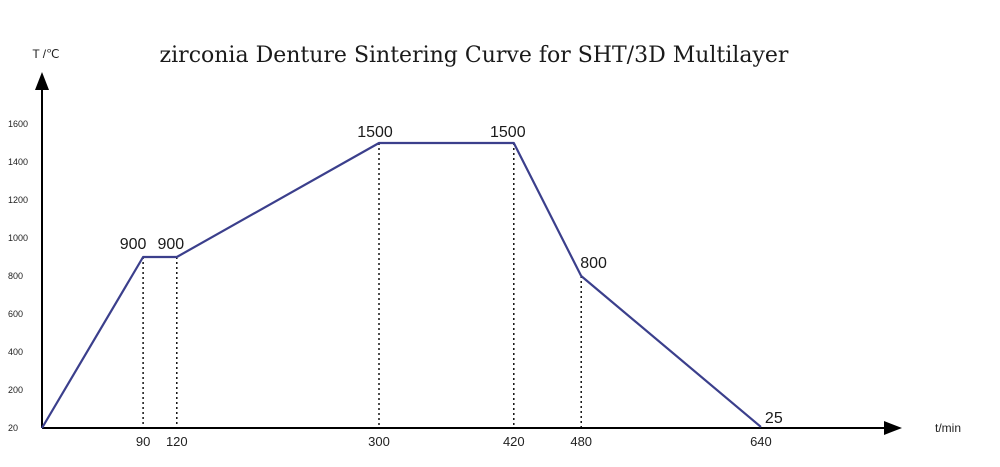  Describe the element at coordinates (42, 81) in the screenshot. I see `y-axis-arrow` at that location.